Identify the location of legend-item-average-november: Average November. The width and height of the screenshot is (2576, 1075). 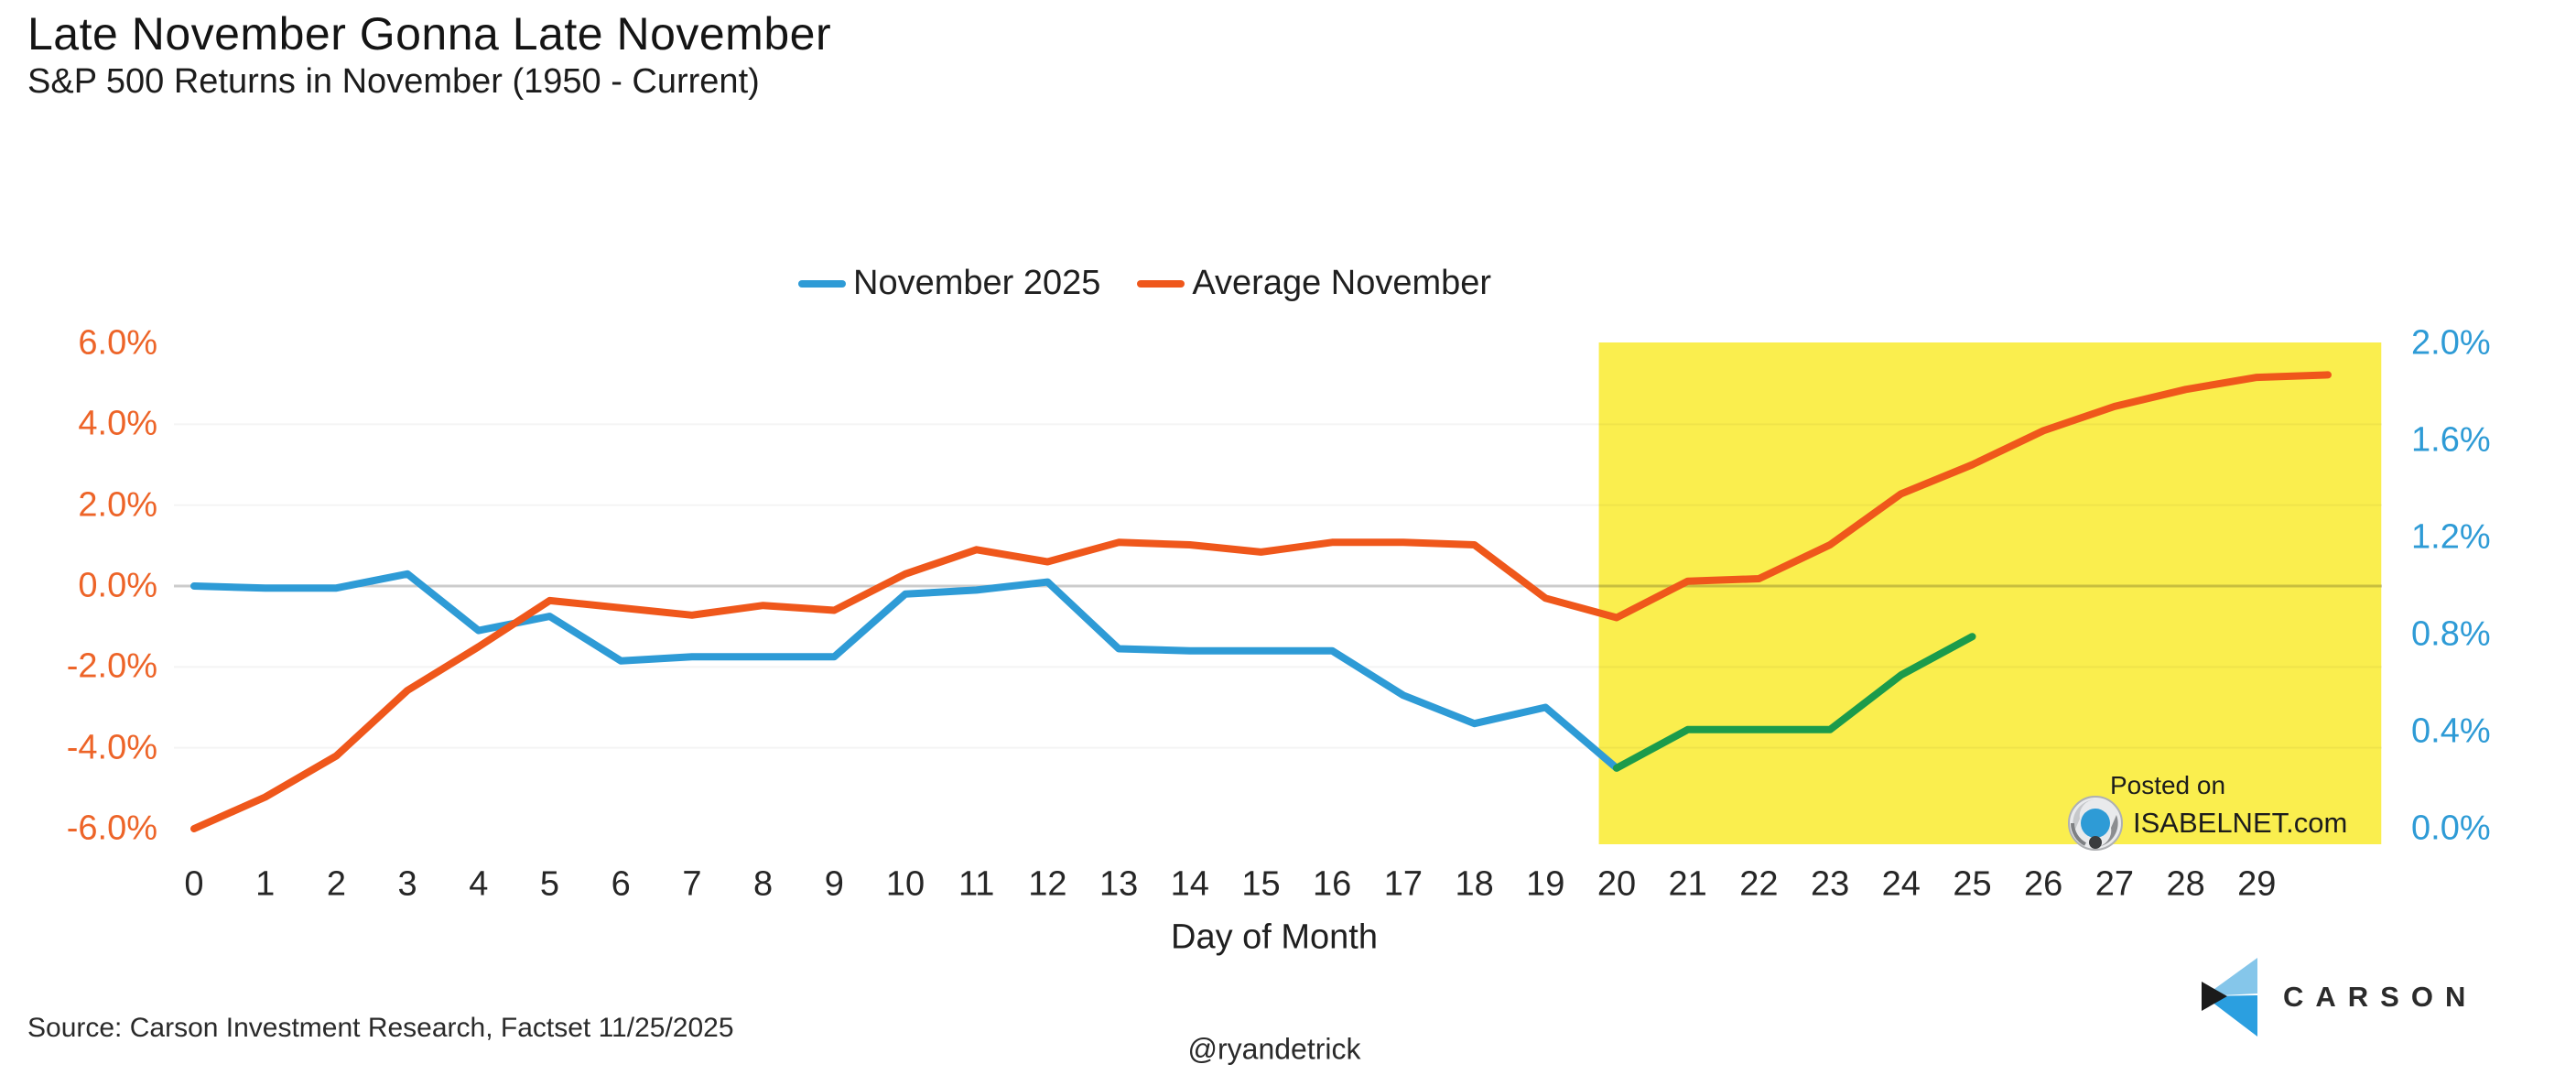
(1314, 283).